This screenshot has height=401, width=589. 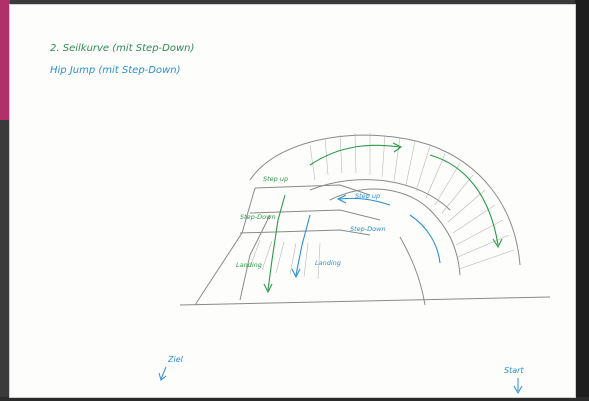 I want to click on platform-low, so click(x=305, y=232).